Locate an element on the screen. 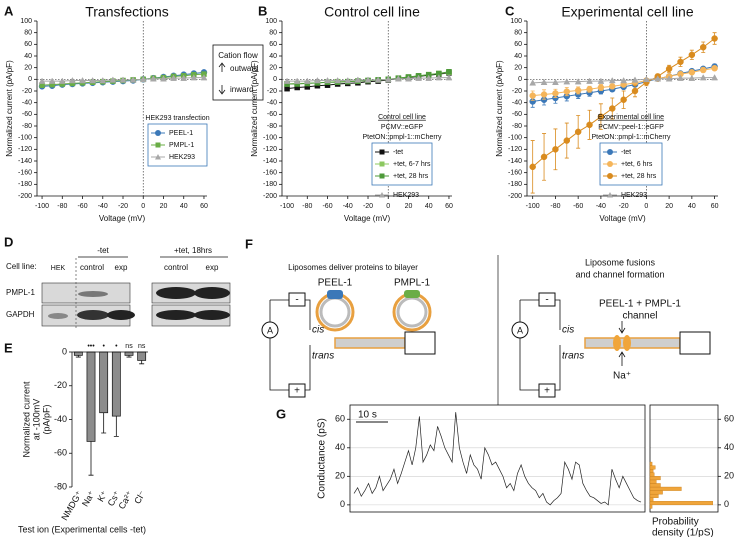 This screenshot has height=537, width=746. x-axis-label: Probability is located at coordinates (675, 522).